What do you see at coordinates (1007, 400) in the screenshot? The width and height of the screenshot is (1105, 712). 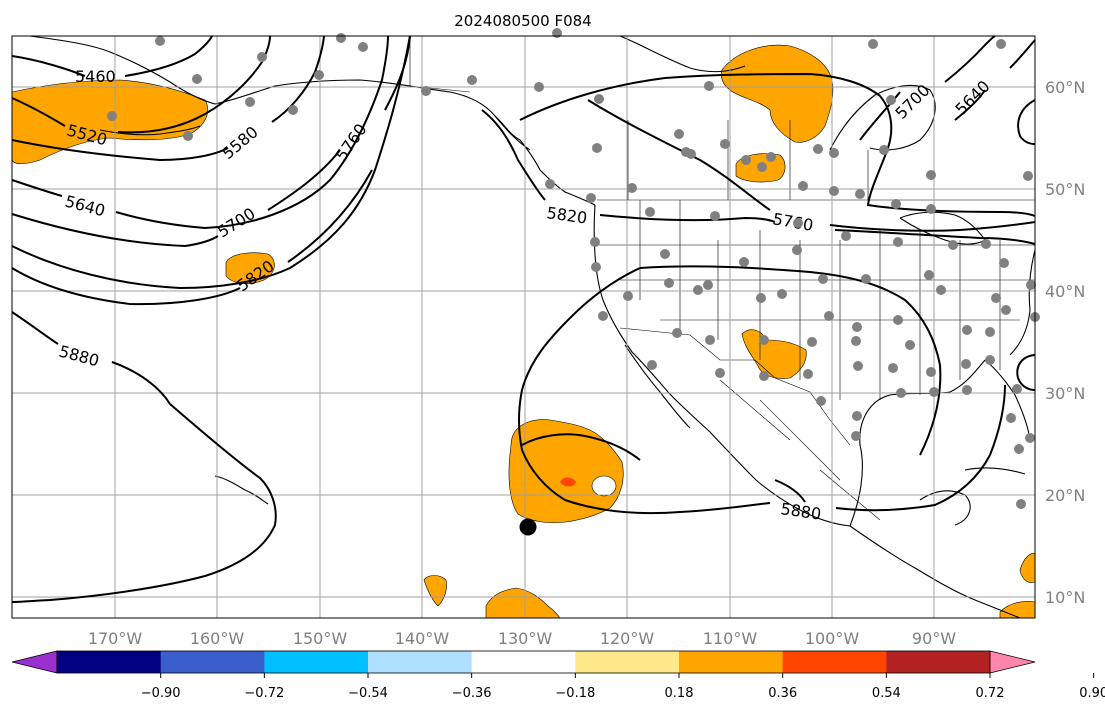 I see `coastline-florida` at bounding box center [1007, 400].